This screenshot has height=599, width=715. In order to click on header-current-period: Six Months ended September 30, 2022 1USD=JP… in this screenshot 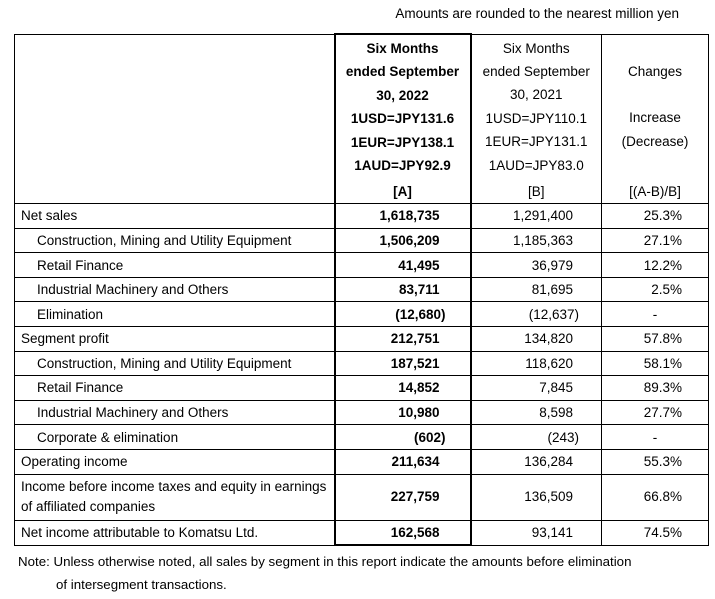, I will do `click(402, 106)`.